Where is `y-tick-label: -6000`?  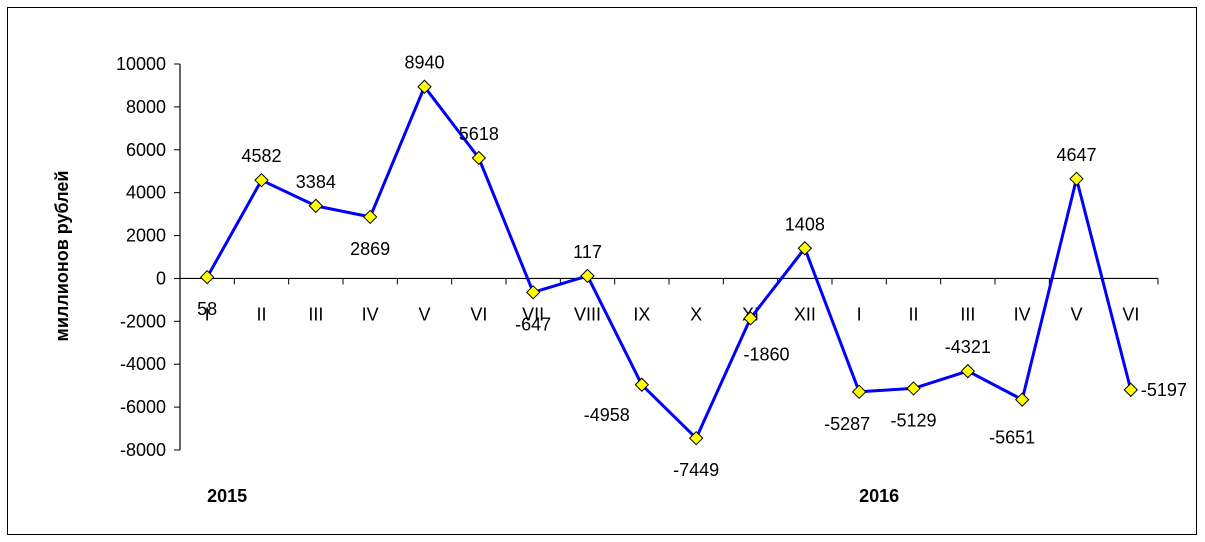
y-tick-label: -6000 is located at coordinates (143, 407).